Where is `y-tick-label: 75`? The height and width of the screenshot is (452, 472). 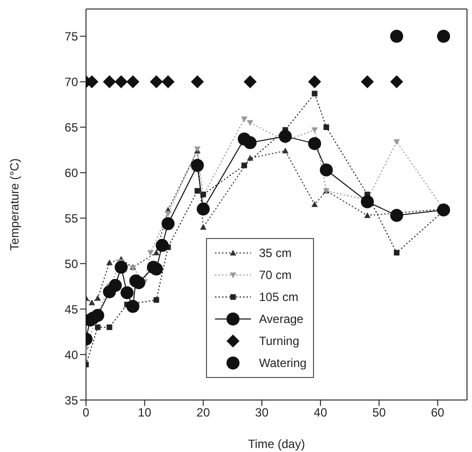 y-tick-label: 75 is located at coordinates (71, 37).